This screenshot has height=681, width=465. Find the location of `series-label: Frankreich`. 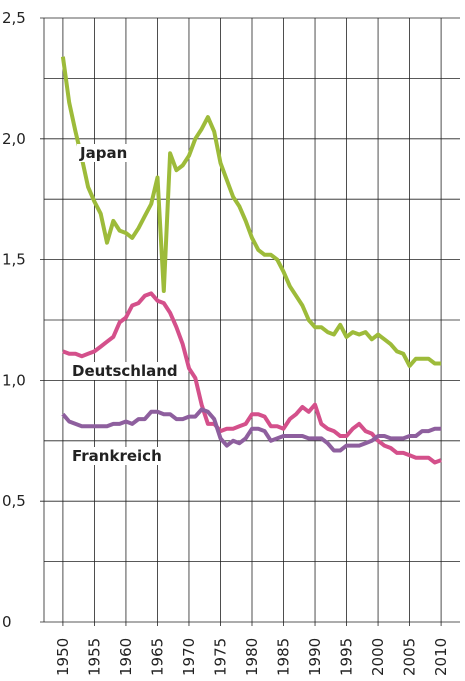

series-label: Frankreich is located at coordinates (117, 456).